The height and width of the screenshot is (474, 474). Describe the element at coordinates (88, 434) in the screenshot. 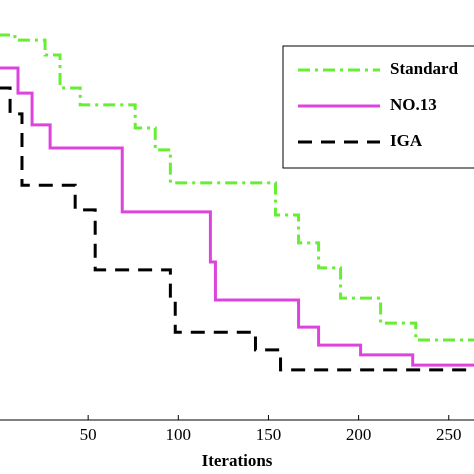

I see `x-tick-label: 50` at that location.